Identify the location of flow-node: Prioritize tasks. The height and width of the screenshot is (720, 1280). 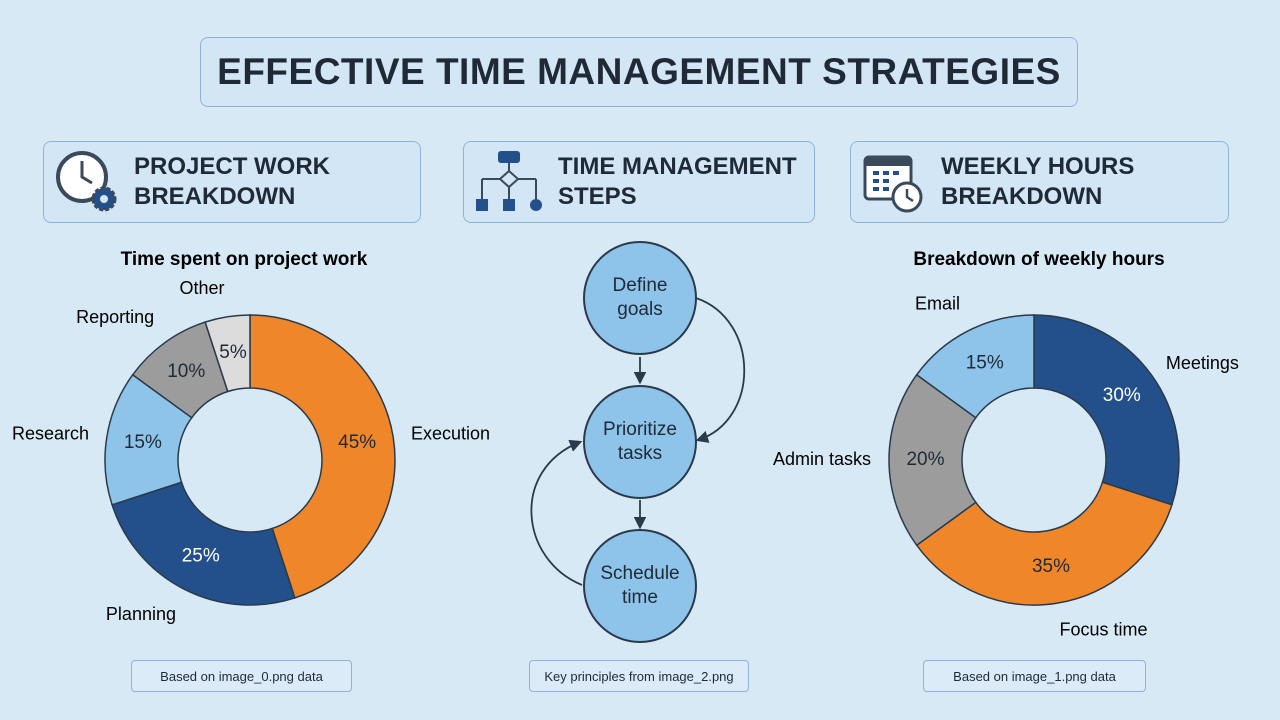
(640, 442).